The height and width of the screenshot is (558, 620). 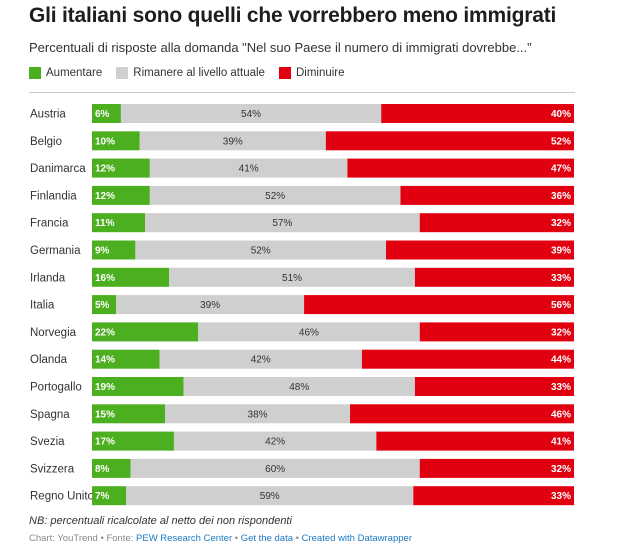 I want to click on value-label-rimanere-francia: 57%, so click(x=282, y=223).